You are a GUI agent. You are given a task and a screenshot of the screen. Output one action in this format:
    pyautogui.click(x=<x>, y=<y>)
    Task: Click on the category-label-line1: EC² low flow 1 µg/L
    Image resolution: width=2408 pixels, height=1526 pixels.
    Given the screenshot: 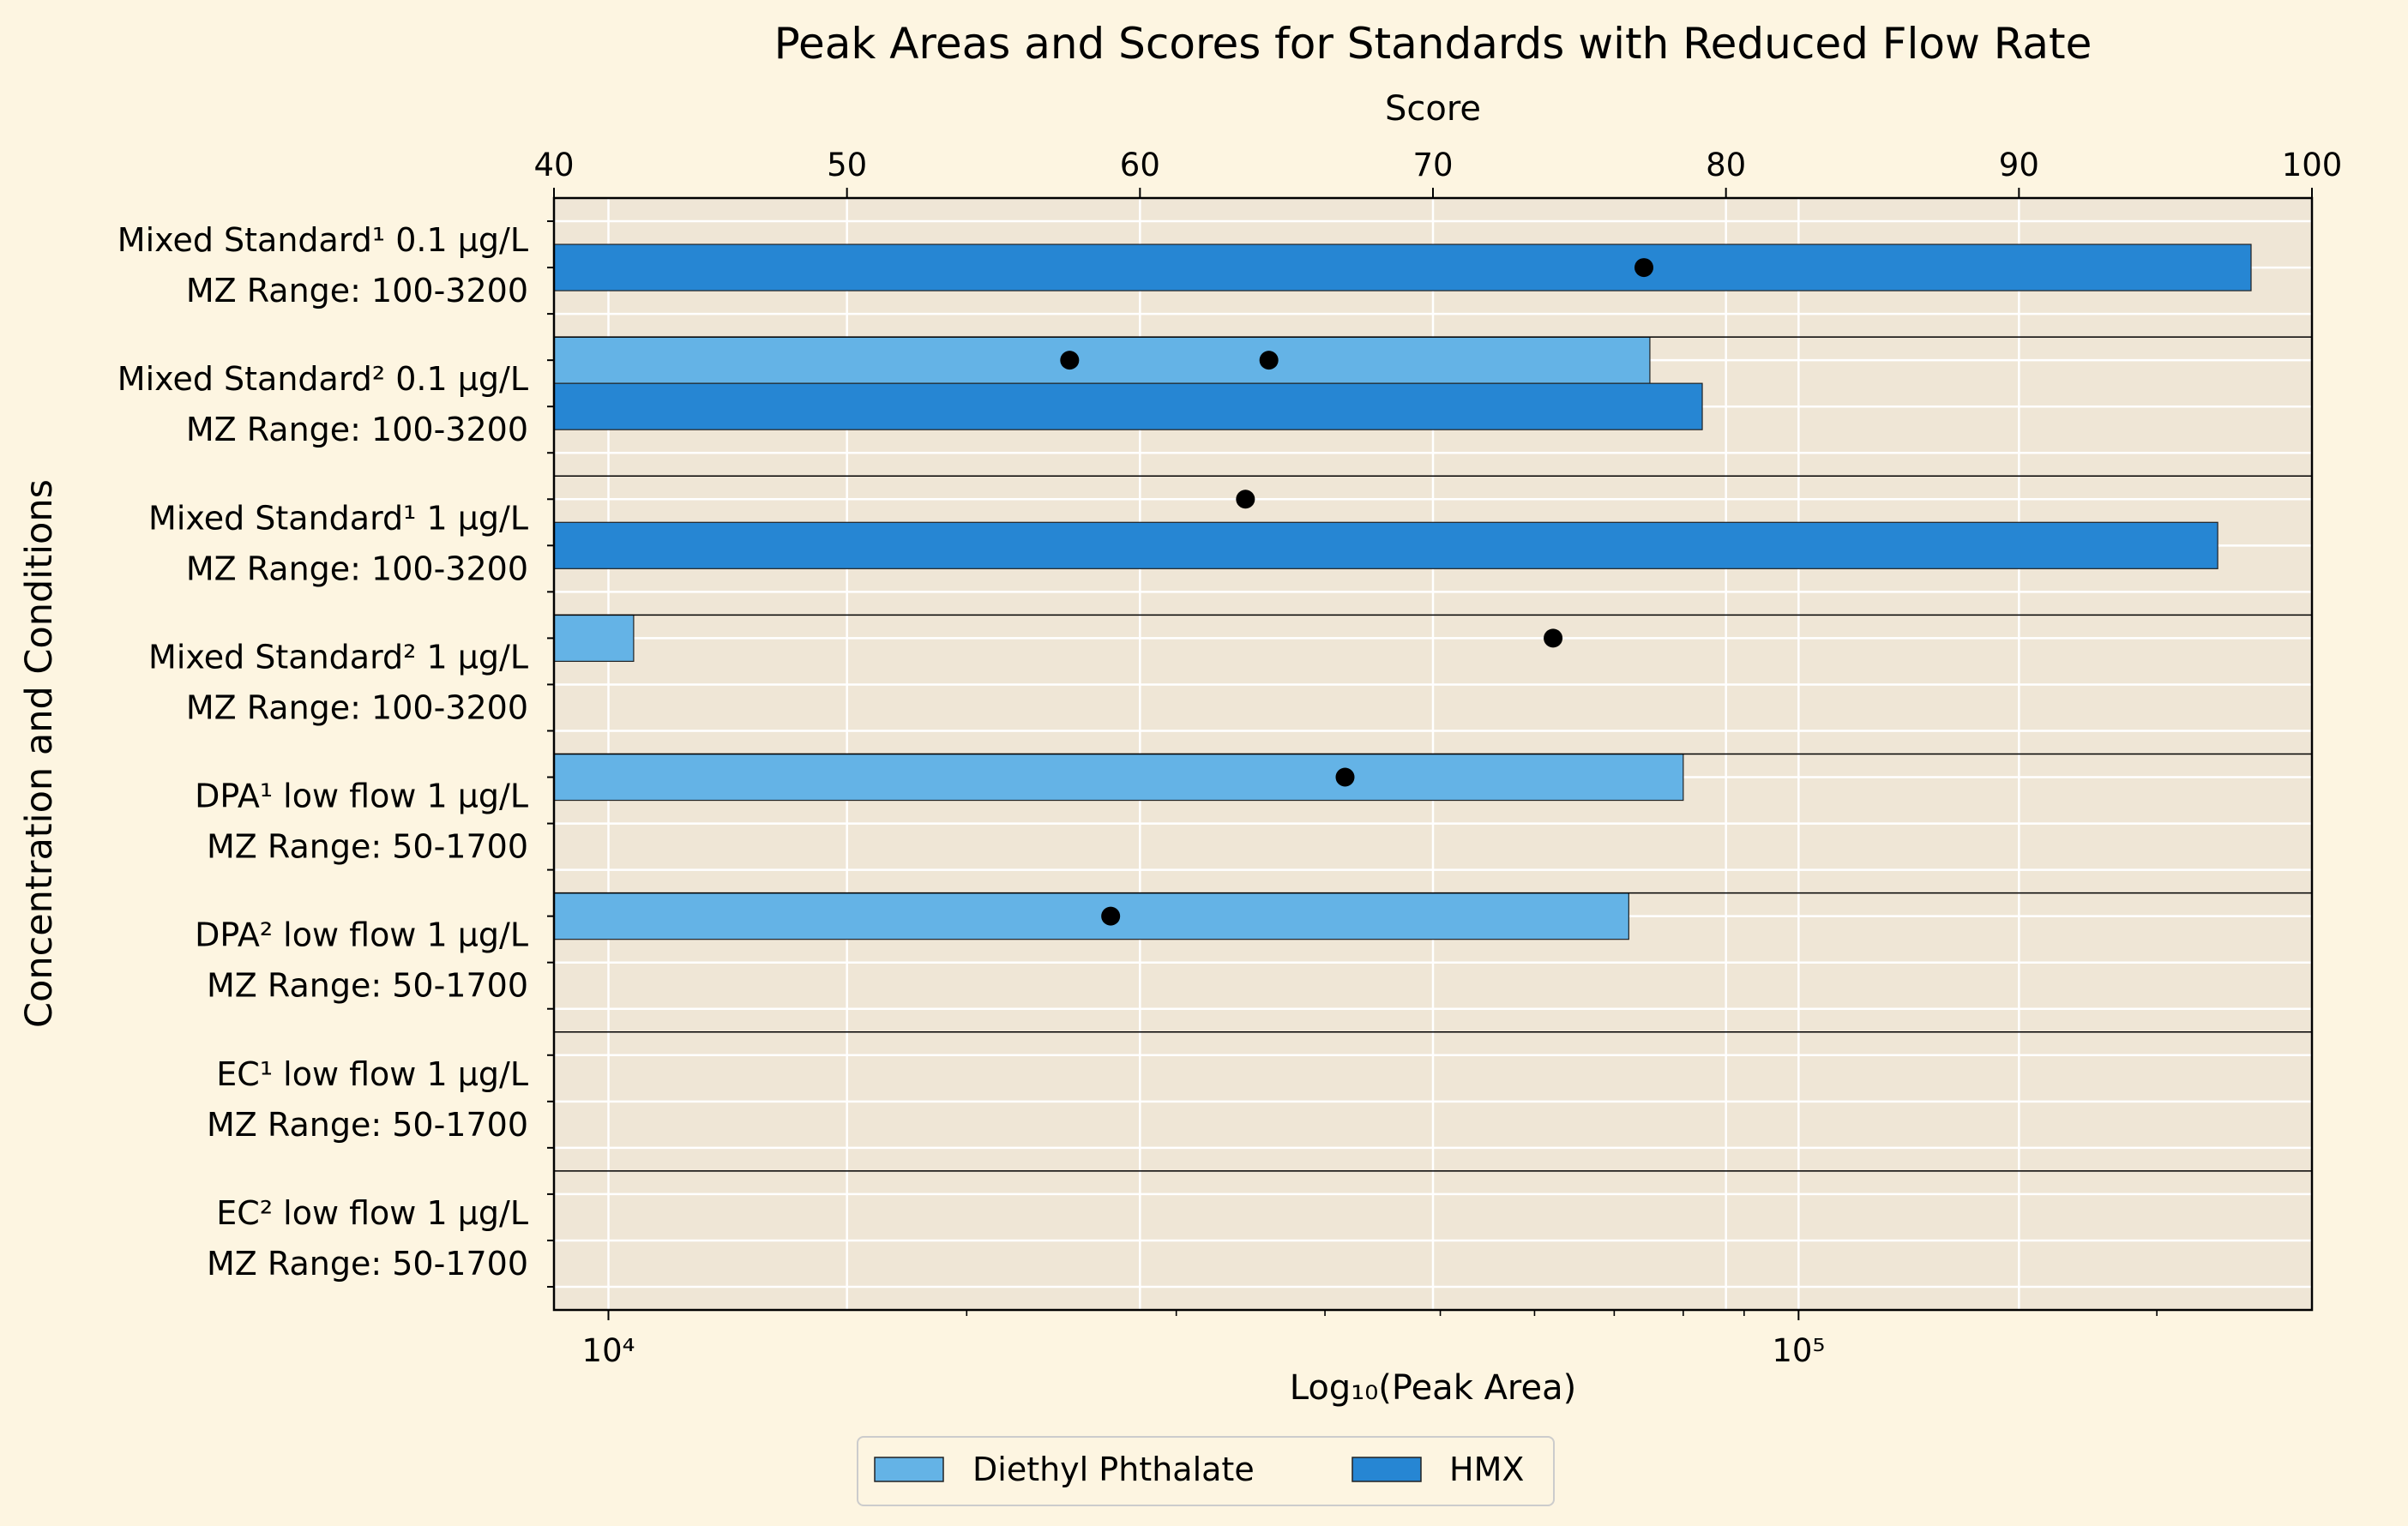 What is the action you would take?
    pyautogui.click(x=372, y=1213)
    